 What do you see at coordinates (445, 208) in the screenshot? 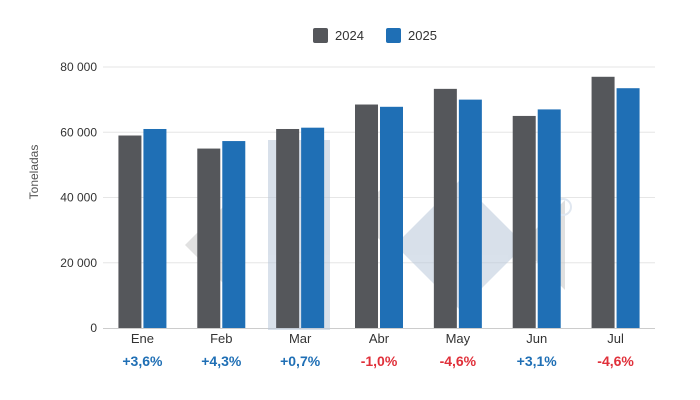
I see `bar-2024-may` at bounding box center [445, 208].